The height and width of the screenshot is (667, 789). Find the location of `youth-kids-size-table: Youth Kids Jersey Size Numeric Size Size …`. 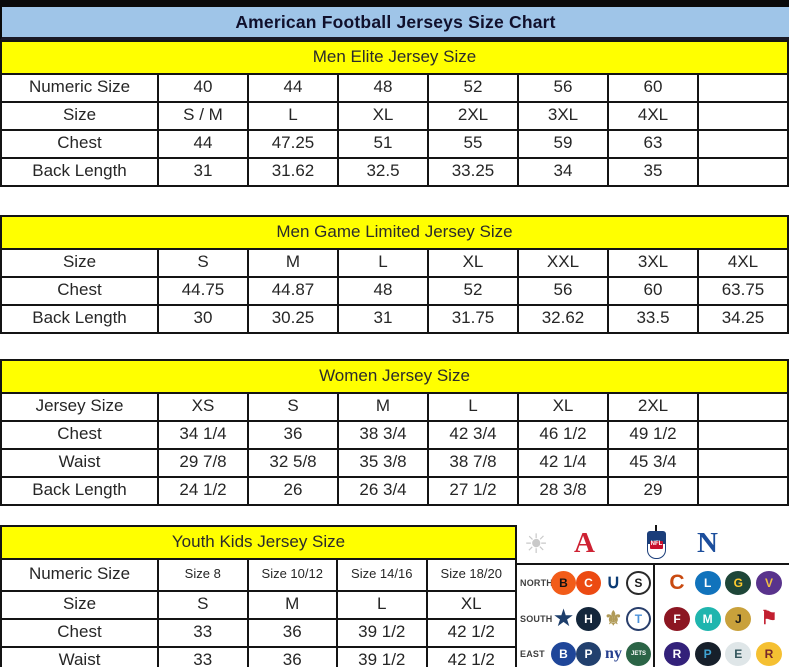

youth-kids-size-table: Youth Kids Jersey Size Numeric Size Size … is located at coordinates (258, 596).